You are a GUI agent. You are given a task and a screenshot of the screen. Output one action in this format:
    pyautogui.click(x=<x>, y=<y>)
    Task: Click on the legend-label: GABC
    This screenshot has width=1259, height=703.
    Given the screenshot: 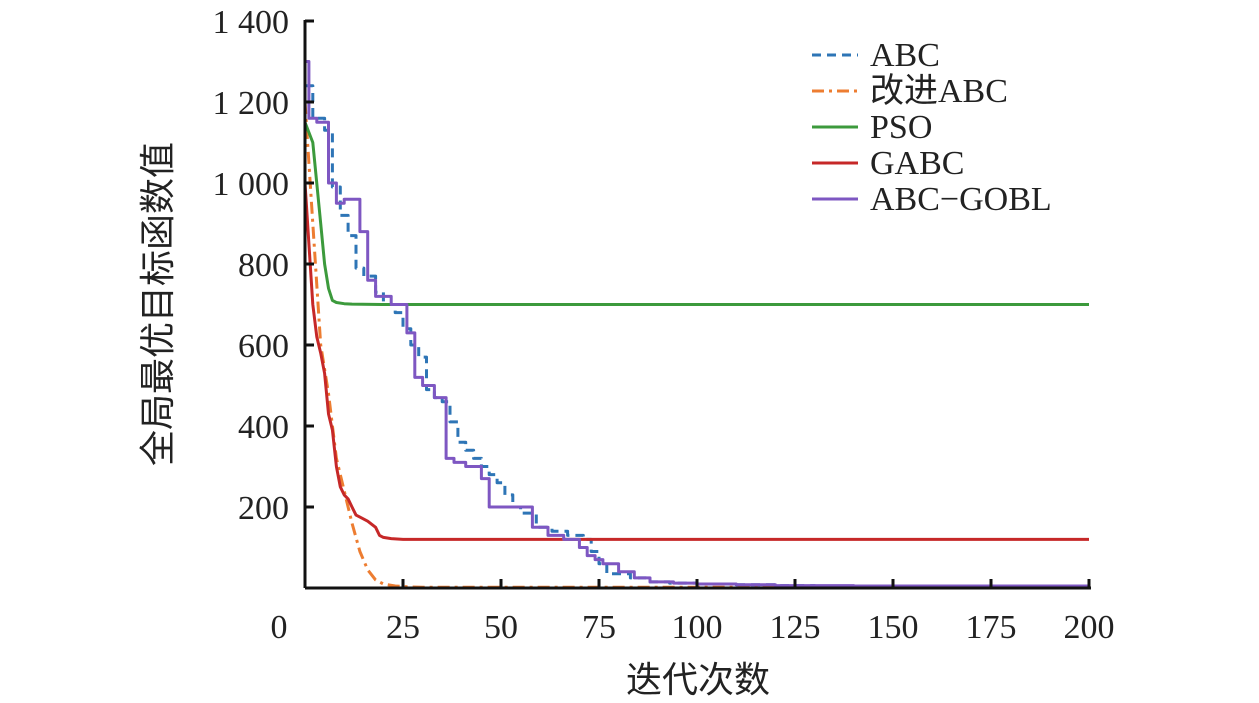 What is the action you would take?
    pyautogui.click(x=917, y=163)
    